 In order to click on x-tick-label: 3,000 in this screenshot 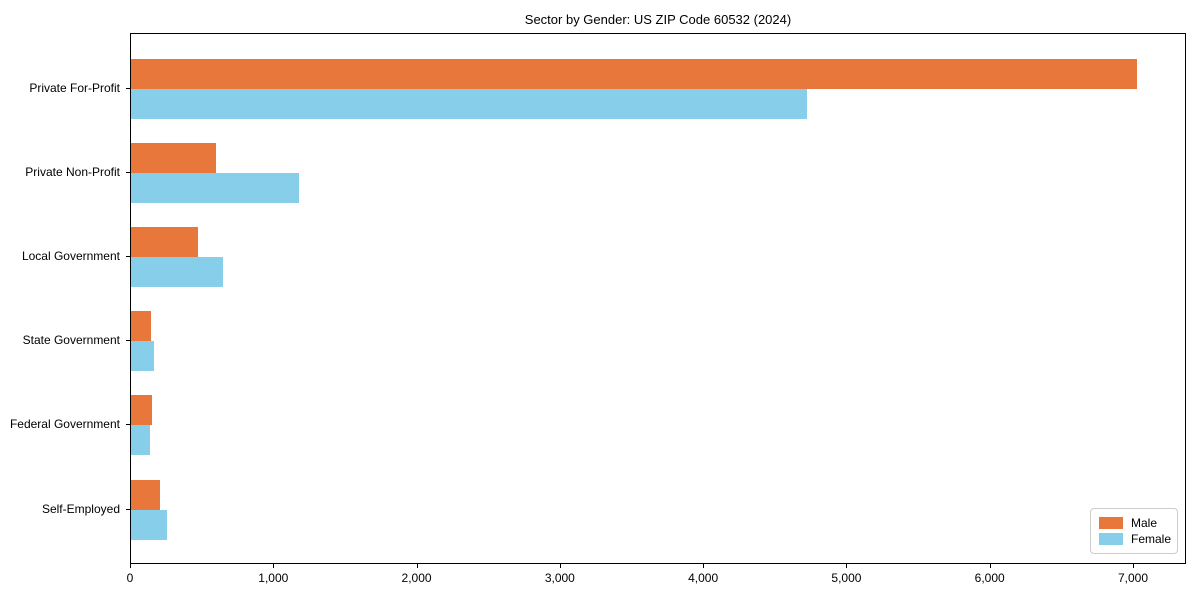, I will do `click(559, 578)`.